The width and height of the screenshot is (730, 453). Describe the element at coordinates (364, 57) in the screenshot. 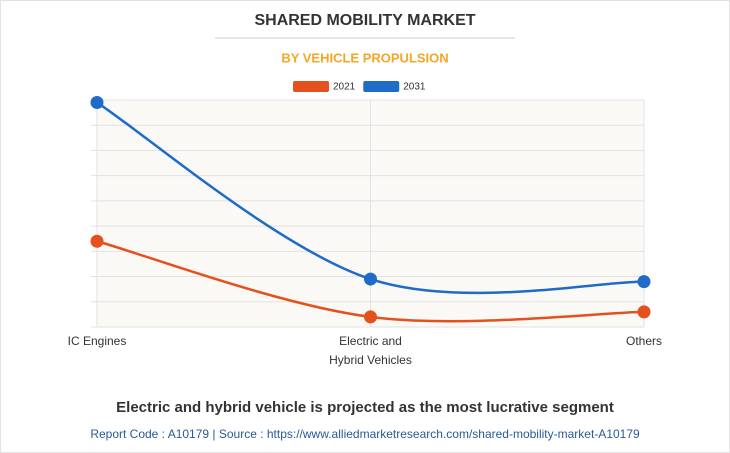

I see `chart-subtitle: BY VEHICLE PROPULSION` at that location.